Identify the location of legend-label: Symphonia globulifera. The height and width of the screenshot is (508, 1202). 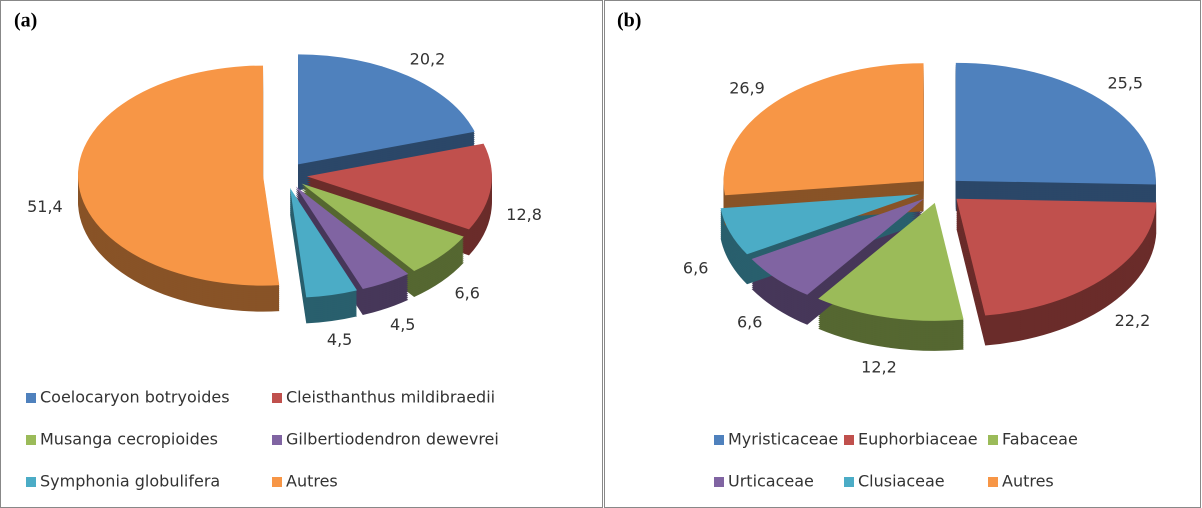
(130, 481).